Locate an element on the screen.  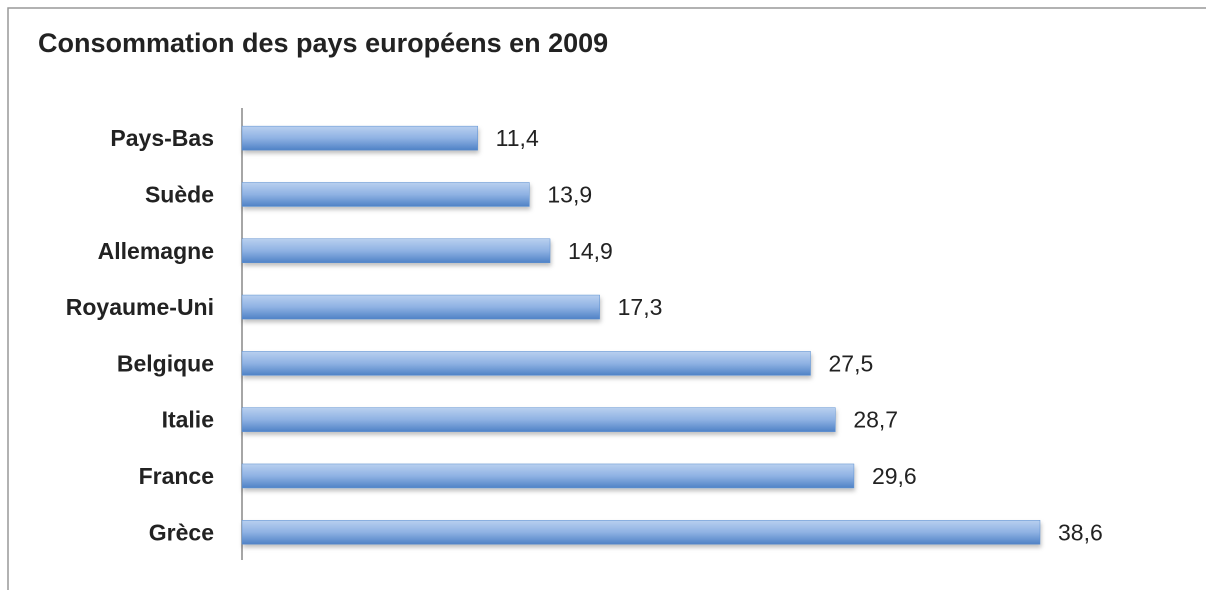
data-label: 27,5 is located at coordinates (851, 363).